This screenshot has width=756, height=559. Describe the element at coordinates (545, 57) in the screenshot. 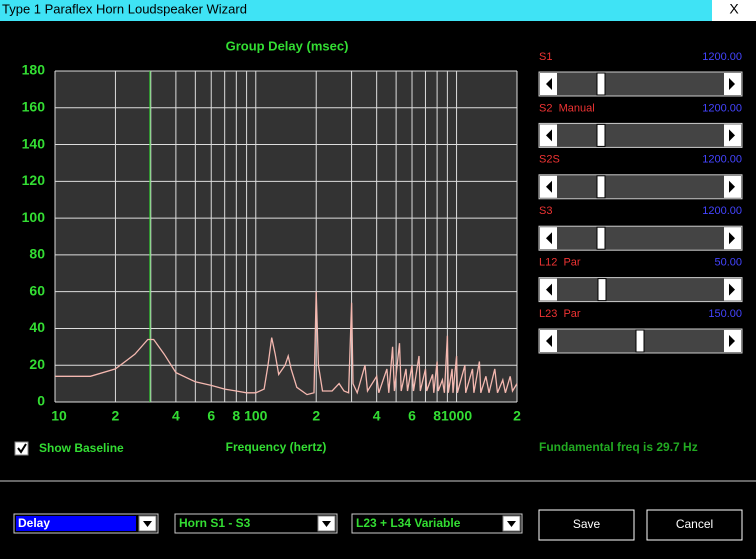

I see `slider-label: S1` at that location.